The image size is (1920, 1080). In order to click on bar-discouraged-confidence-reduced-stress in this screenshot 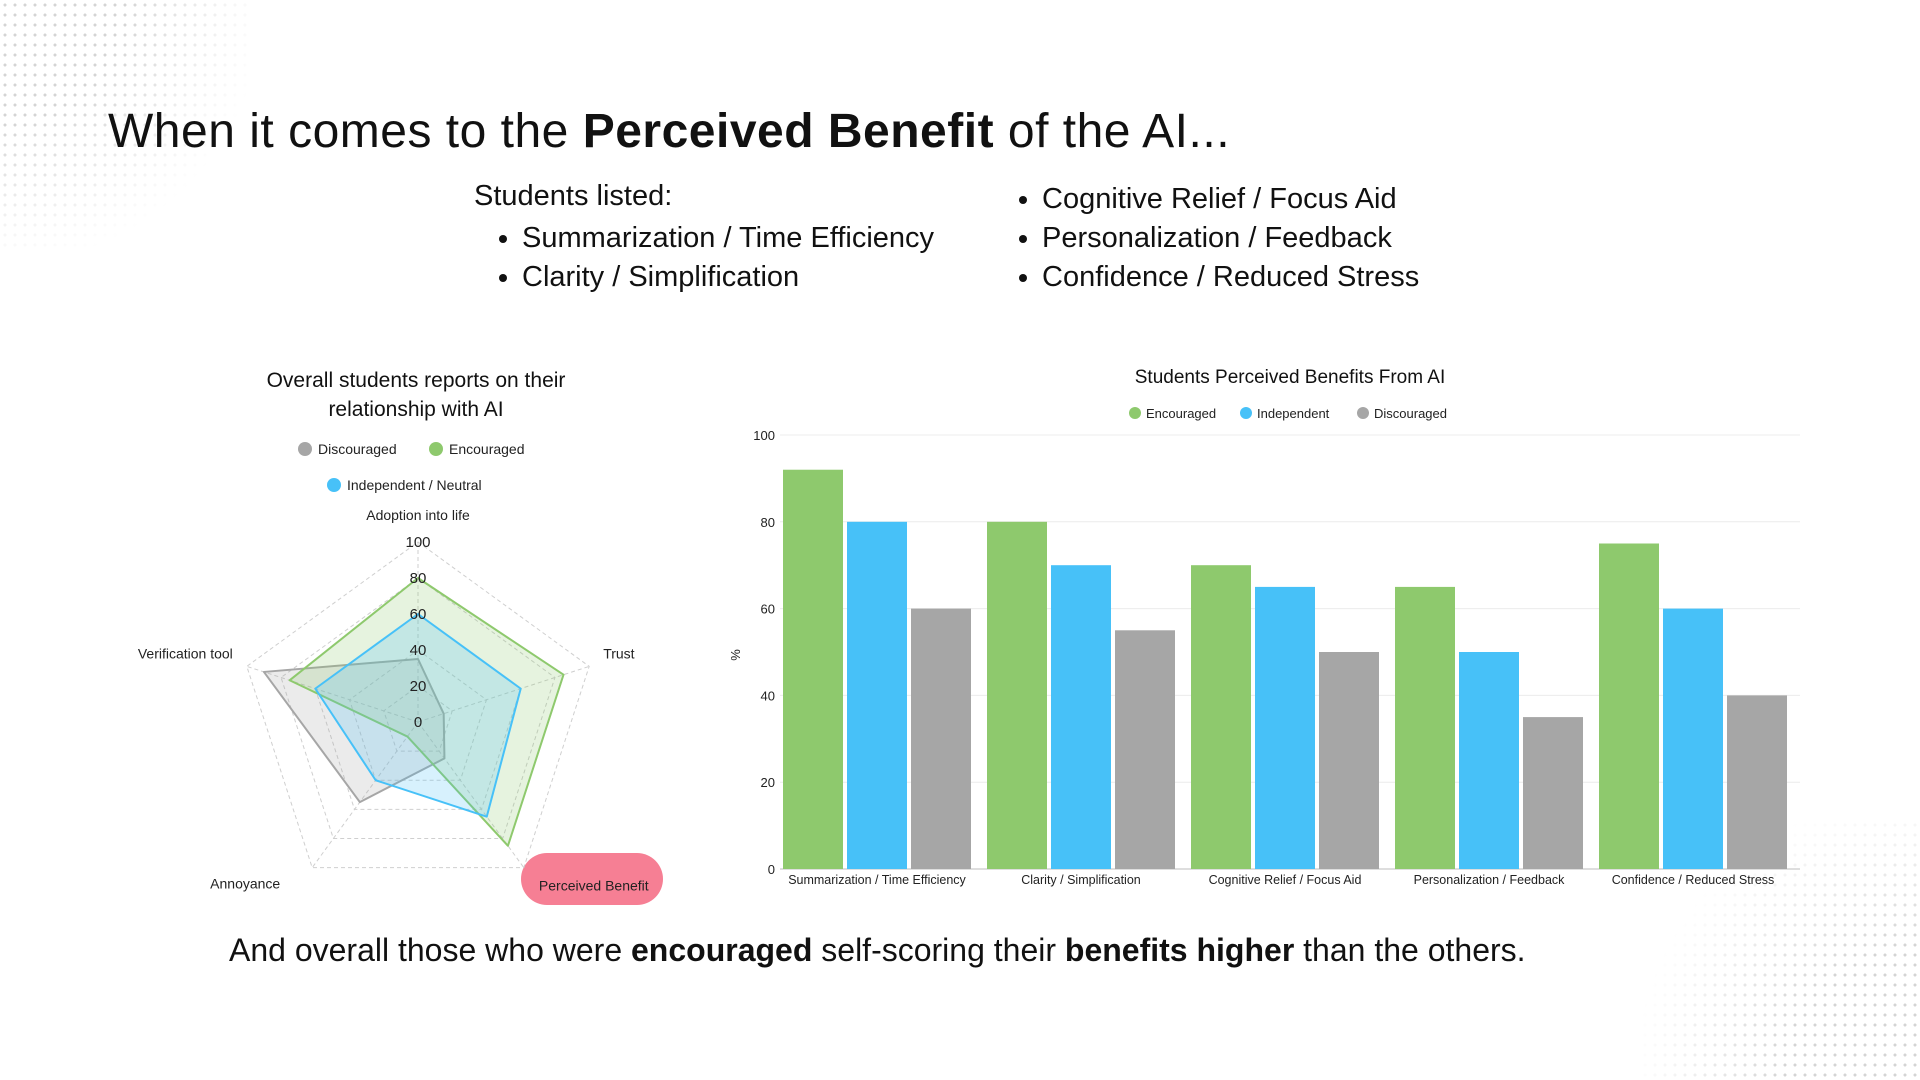, I will do `click(1757, 782)`.